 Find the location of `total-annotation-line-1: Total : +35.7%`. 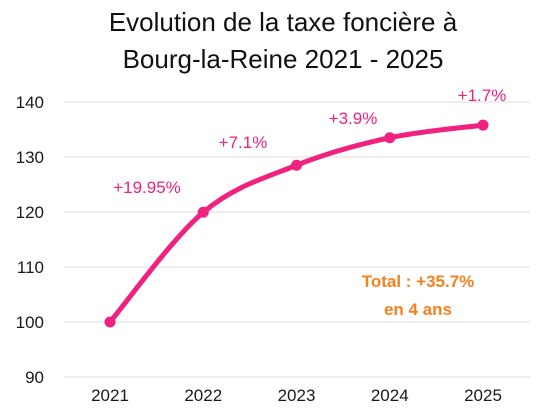

total-annotation-line-1: Total : +35.7% is located at coordinates (418, 281).